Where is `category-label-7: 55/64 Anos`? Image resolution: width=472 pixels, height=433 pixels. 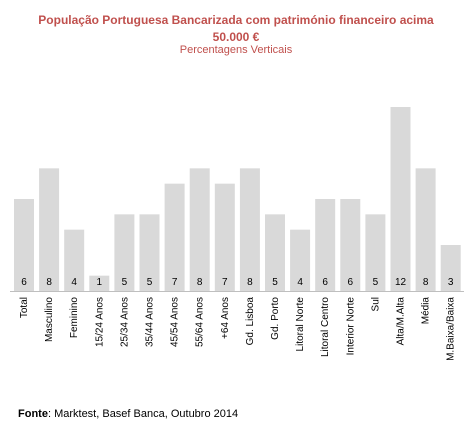
category-label-7: 55/64 Anos is located at coordinates (200, 322).